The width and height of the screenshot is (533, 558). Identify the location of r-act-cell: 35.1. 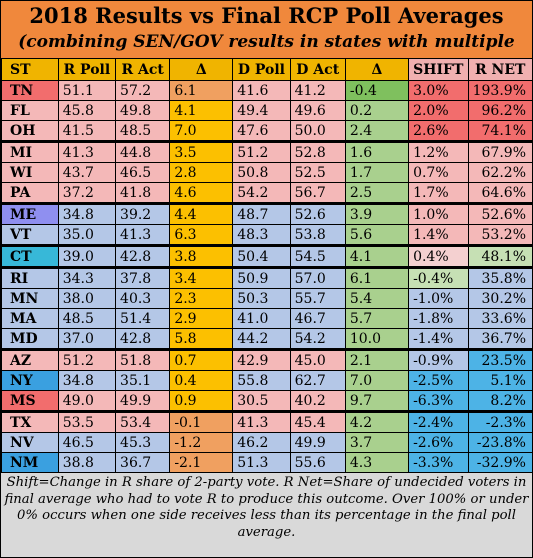
(143, 380).